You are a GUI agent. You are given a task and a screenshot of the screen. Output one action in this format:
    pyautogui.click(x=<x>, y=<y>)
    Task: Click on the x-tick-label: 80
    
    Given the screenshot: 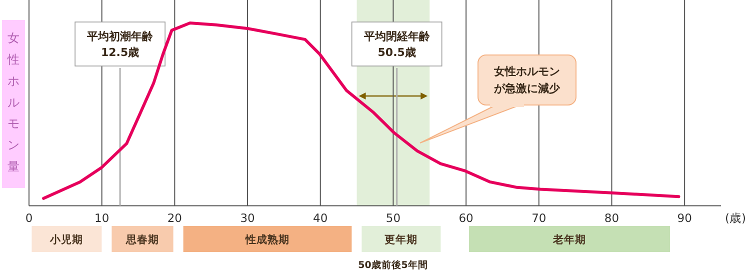 What is the action you would take?
    pyautogui.click(x=612, y=218)
    